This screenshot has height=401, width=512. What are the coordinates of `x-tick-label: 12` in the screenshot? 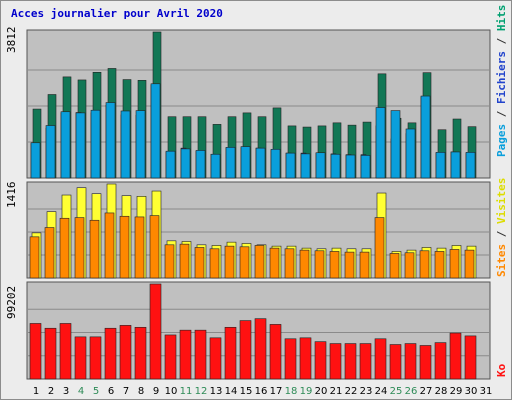 It's located at (201, 391).